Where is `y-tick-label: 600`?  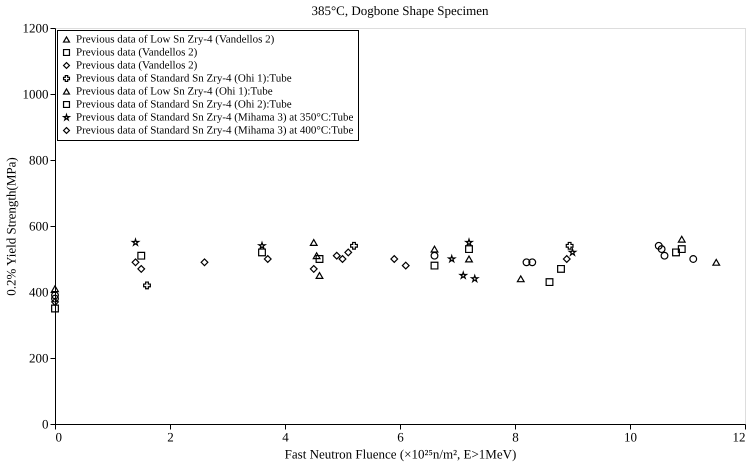
y-tick-label: 600 is located at coordinates (38, 226).